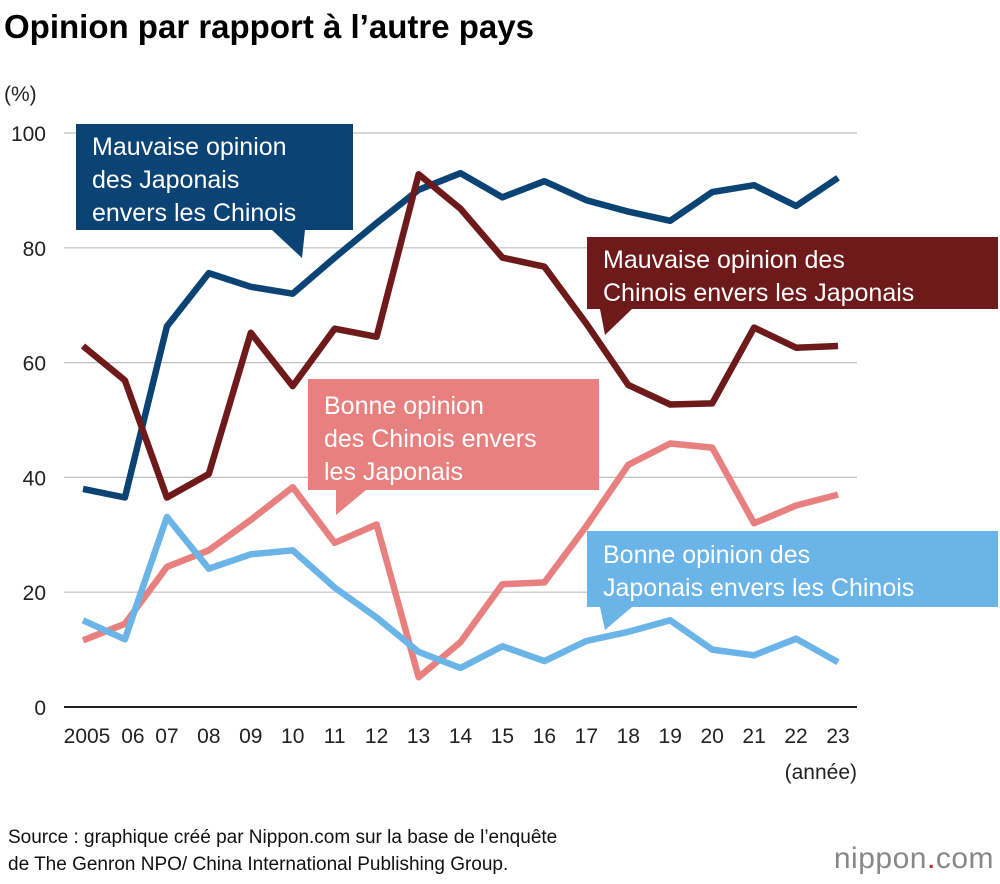 Image resolution: width=1000 pixels, height=884 pixels. What do you see at coordinates (34, 364) in the screenshot?
I see `y-tick-label: 60` at bounding box center [34, 364].